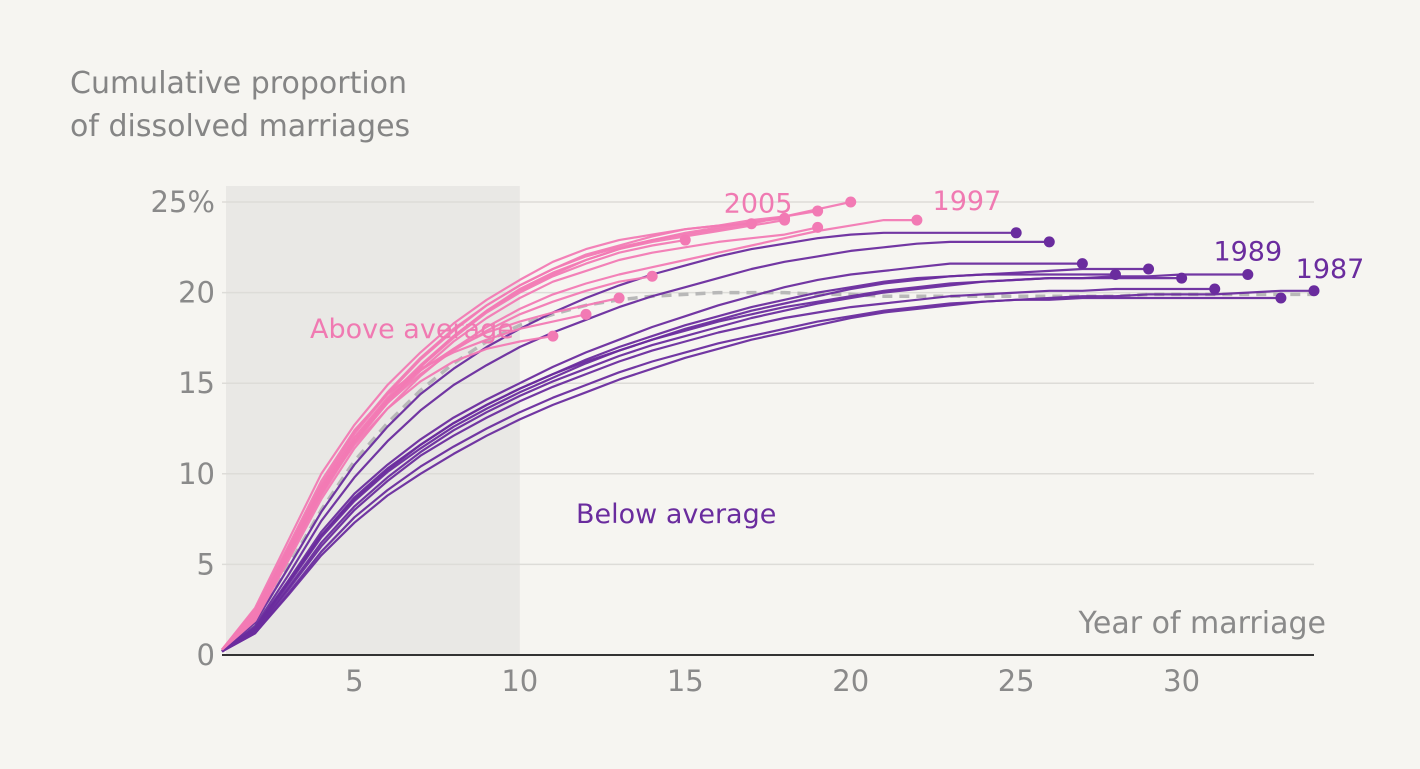 The height and width of the screenshot is (769, 1420). I want to click on above-label-1997: 1997, so click(967, 201).